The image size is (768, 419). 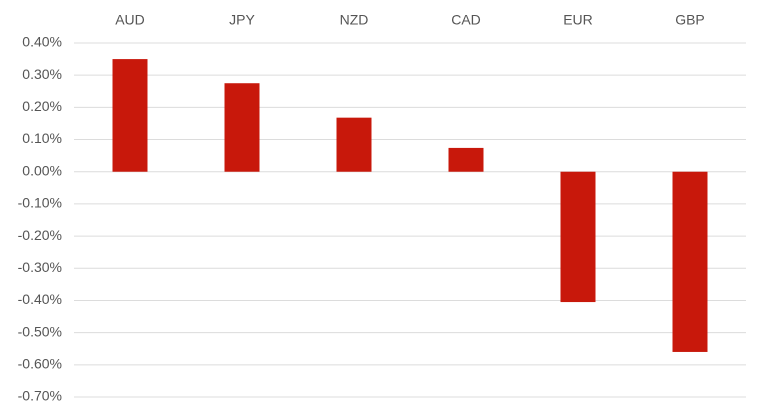 I want to click on category-label-aud: AUD, so click(x=130, y=20).